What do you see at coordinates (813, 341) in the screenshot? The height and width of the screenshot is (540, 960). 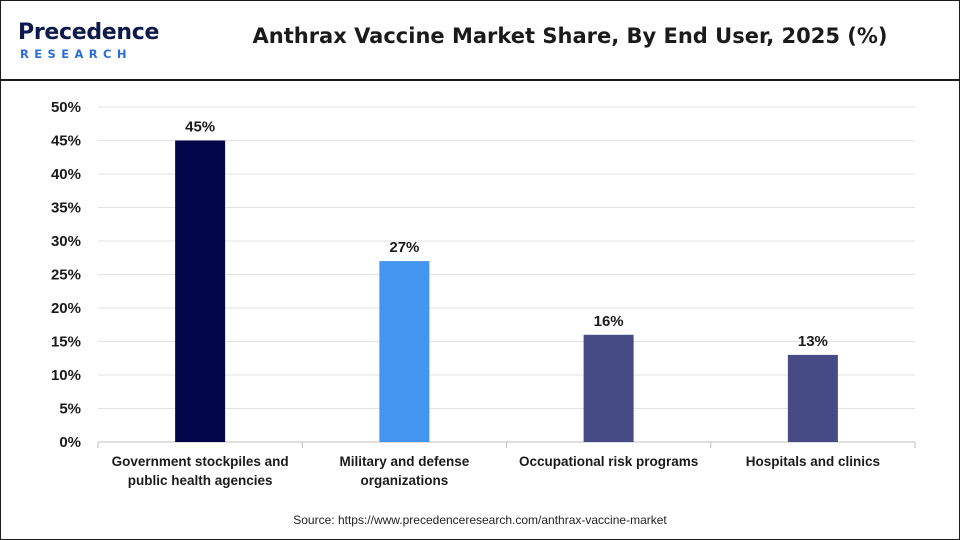 I see `data-label: 13%` at bounding box center [813, 341].